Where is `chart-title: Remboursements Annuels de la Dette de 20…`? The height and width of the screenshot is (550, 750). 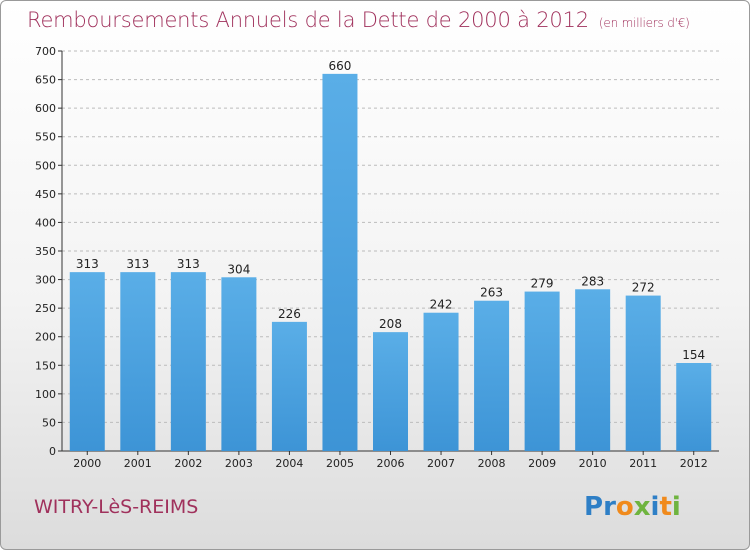 chart-title: Remboursements Annuels de la Dette de 20… is located at coordinates (358, 20).